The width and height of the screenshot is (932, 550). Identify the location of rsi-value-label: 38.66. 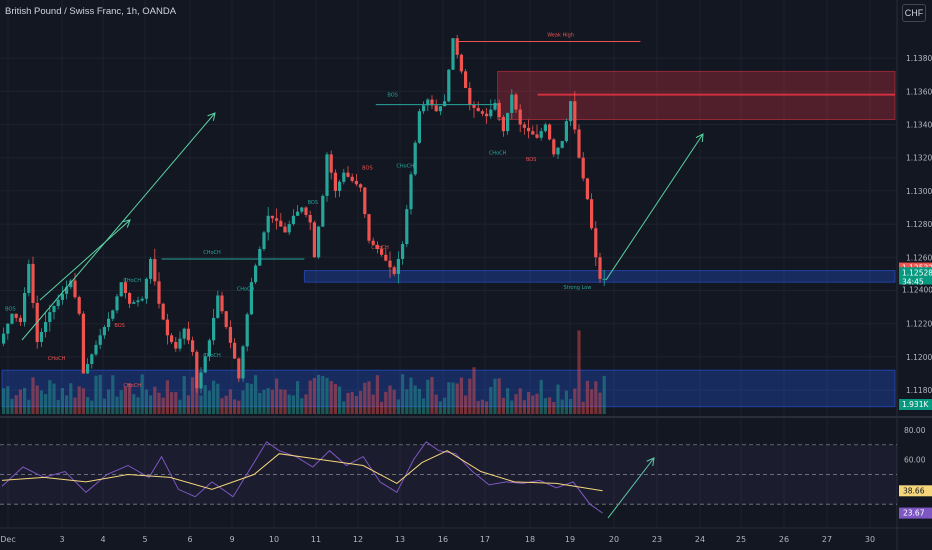
(914, 490).